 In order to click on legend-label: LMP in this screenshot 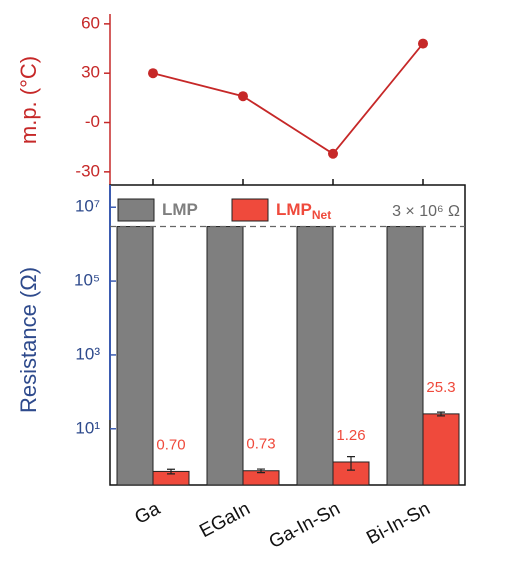, I will do `click(180, 209)`.